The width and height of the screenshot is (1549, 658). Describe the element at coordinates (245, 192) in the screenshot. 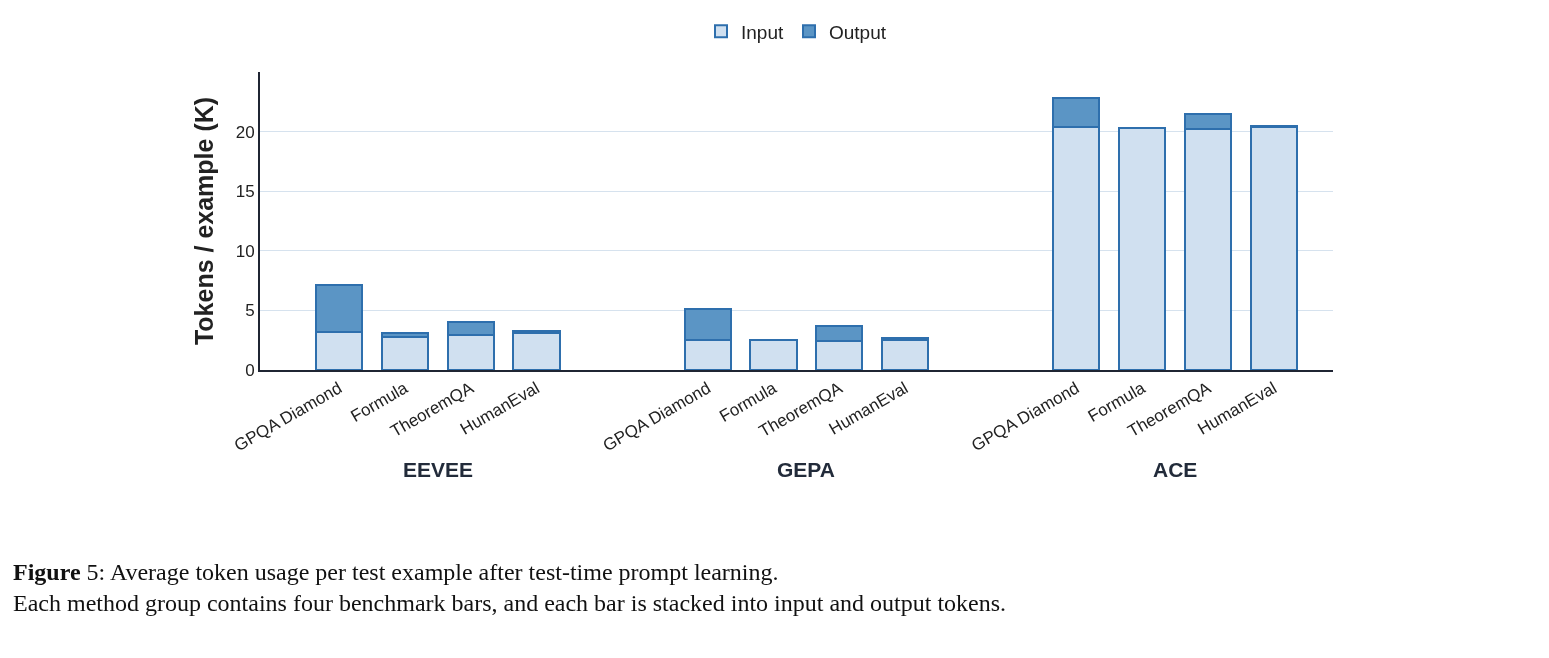

I see `y-tick-label: 15` at that location.